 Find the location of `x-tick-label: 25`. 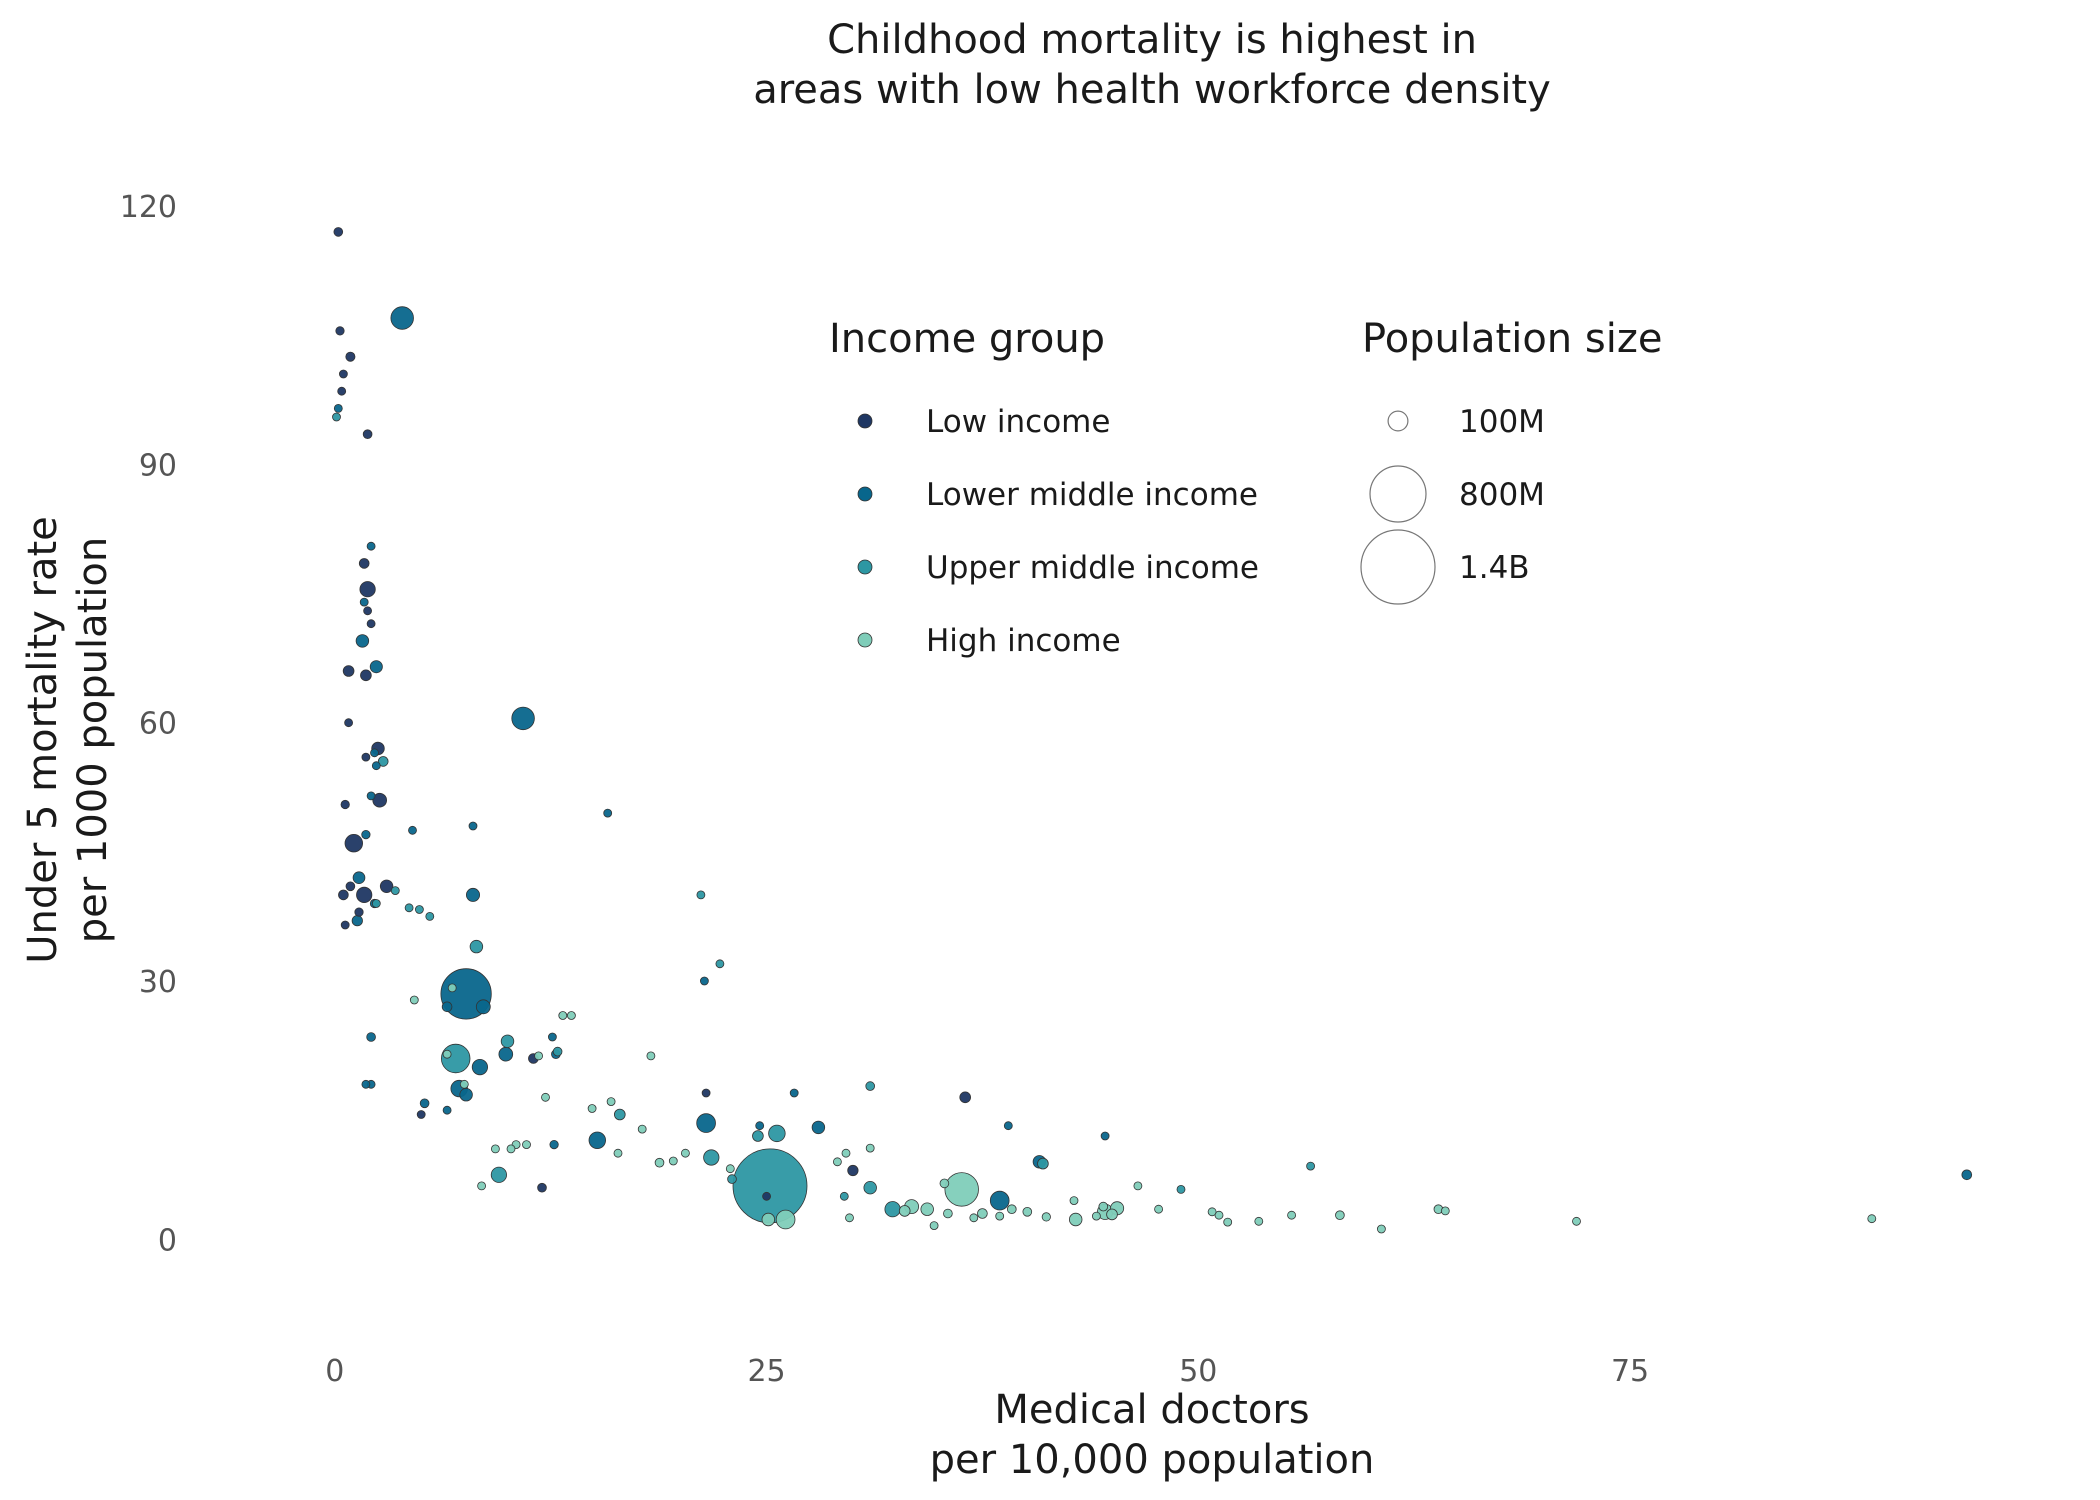

x-tick-label: 25 is located at coordinates (766, 1371).